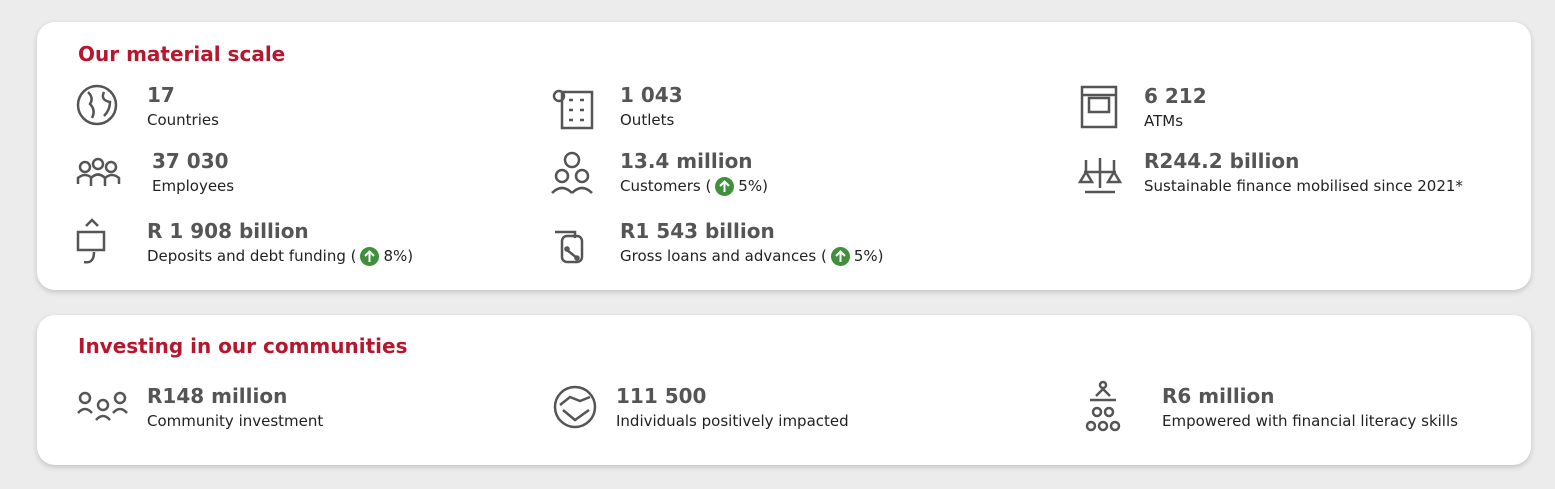 The height and width of the screenshot is (489, 1555). Describe the element at coordinates (1175, 96) in the screenshot. I see `stat-value: 6 212` at that location.